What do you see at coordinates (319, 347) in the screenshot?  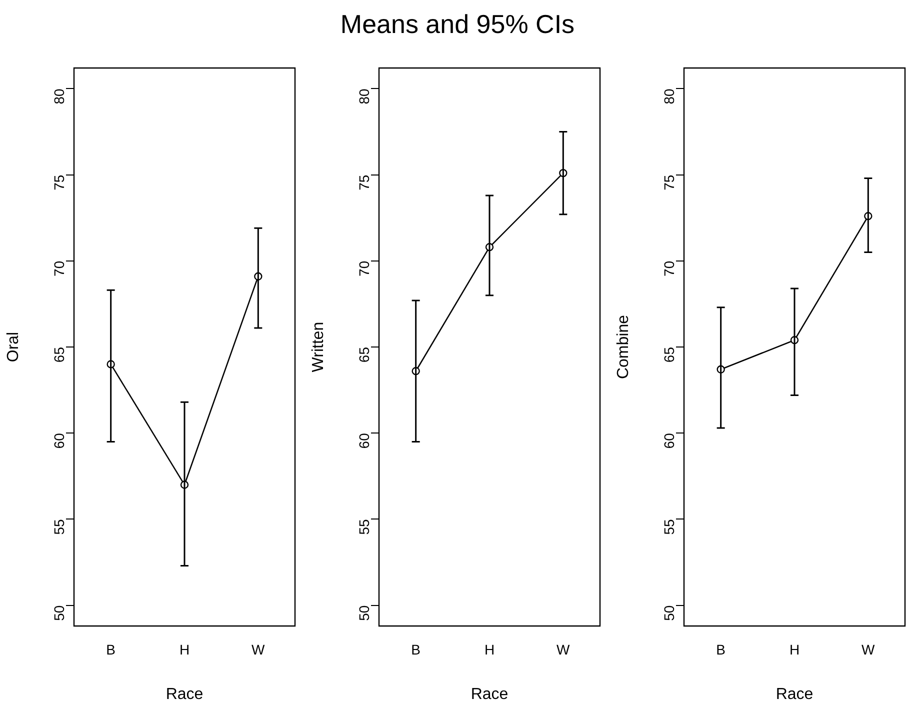 I see `y-axis-title: Written` at bounding box center [319, 347].